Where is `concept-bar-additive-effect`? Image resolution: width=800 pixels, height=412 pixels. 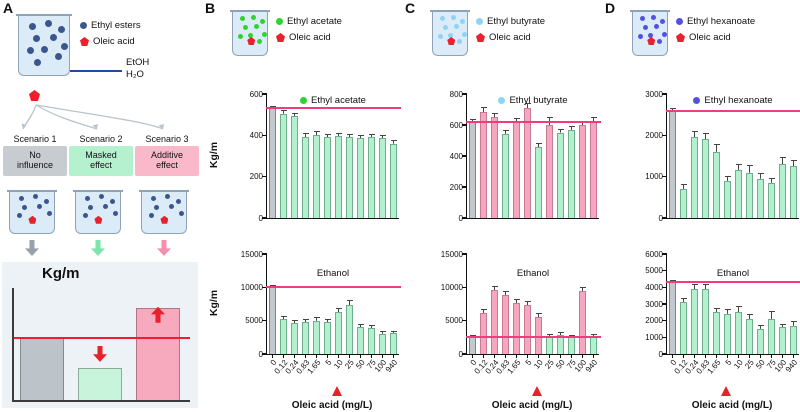
concept-bar-additive-effect is located at coordinates (158, 354).